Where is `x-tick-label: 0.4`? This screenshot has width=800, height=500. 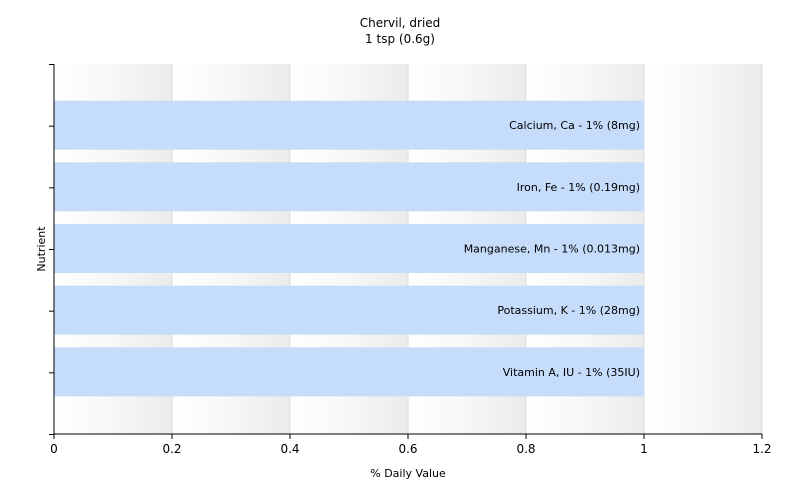 x-tick-label: 0.4 is located at coordinates (289, 449).